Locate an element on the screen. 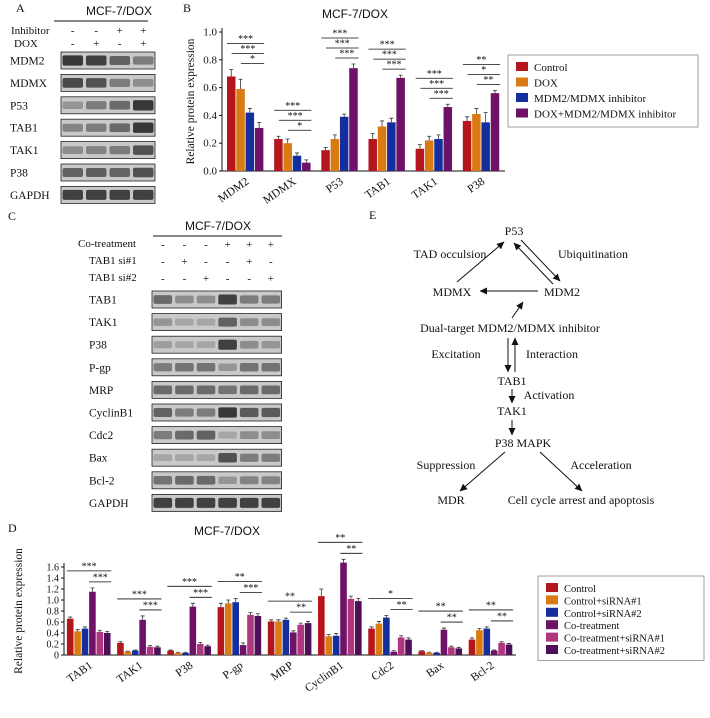 The width and height of the screenshot is (710, 718). node-mdm2: MDM2 is located at coordinates (562, 292).